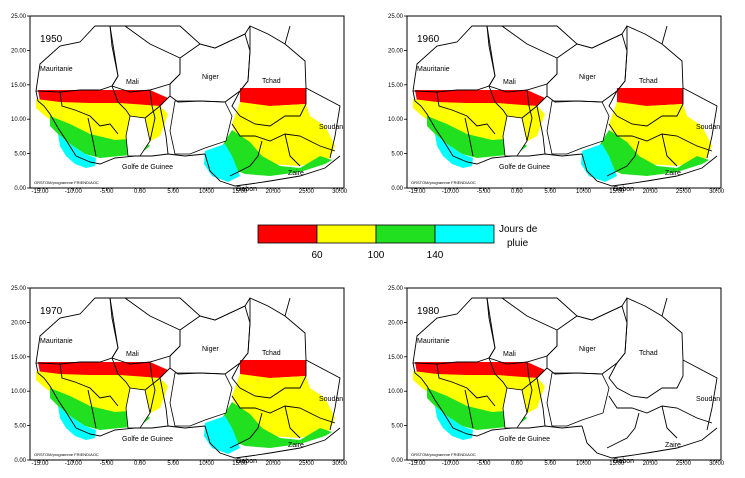 The width and height of the screenshot is (745, 478). What do you see at coordinates (397, 189) in the screenshot?
I see `y-tick-label: 0.00` at bounding box center [397, 189].